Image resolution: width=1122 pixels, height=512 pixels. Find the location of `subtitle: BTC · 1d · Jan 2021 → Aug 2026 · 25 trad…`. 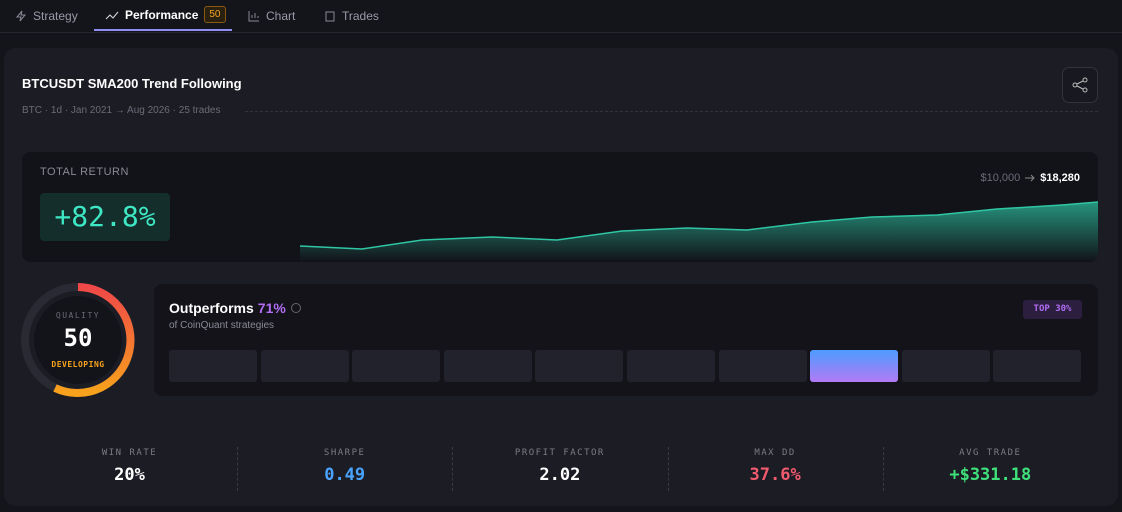

subtitle: BTC · 1d · Jan 2021 → Aug 2026 · 25 trad… is located at coordinates (121, 110).